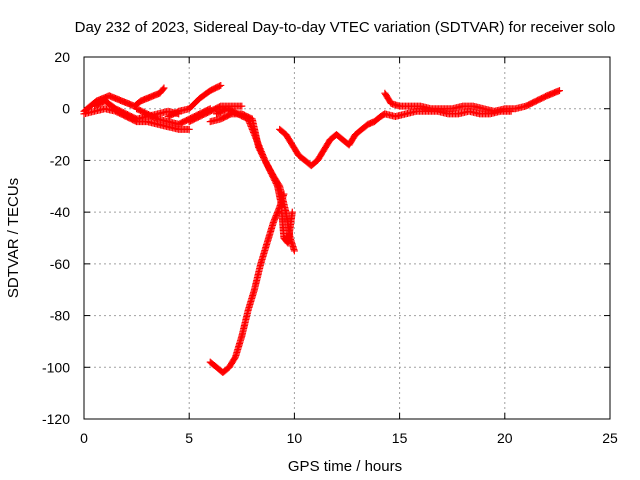 Image resolution: width=640 pixels, height=480 pixels. I want to click on y-tick-label: -60, so click(60, 264).